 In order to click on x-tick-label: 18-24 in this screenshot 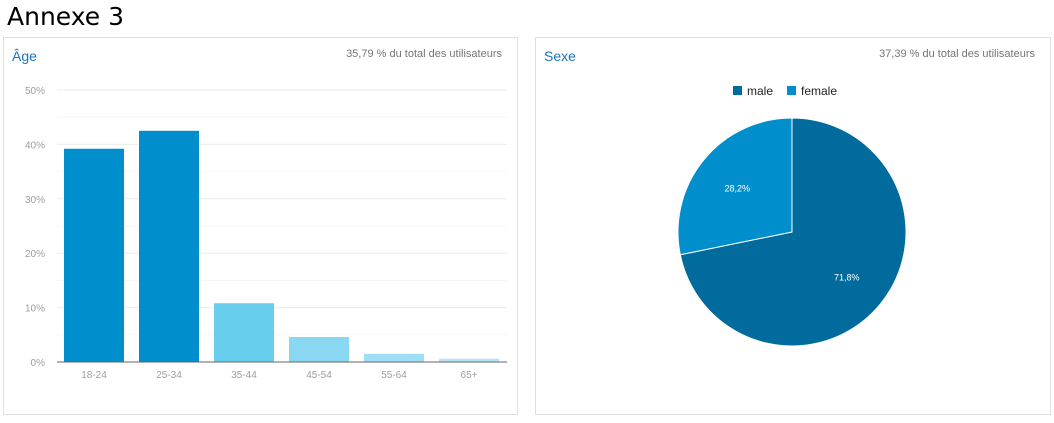, I will do `click(94, 375)`.